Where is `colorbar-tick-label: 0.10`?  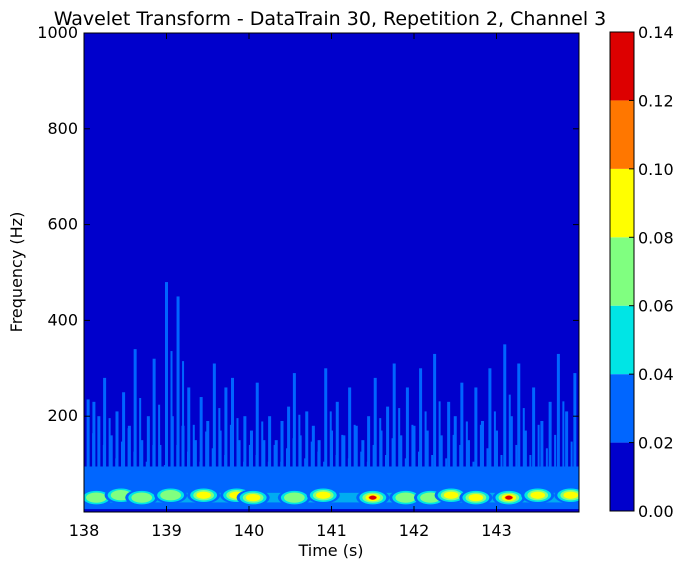
colorbar-tick-label: 0.10 is located at coordinates (656, 169).